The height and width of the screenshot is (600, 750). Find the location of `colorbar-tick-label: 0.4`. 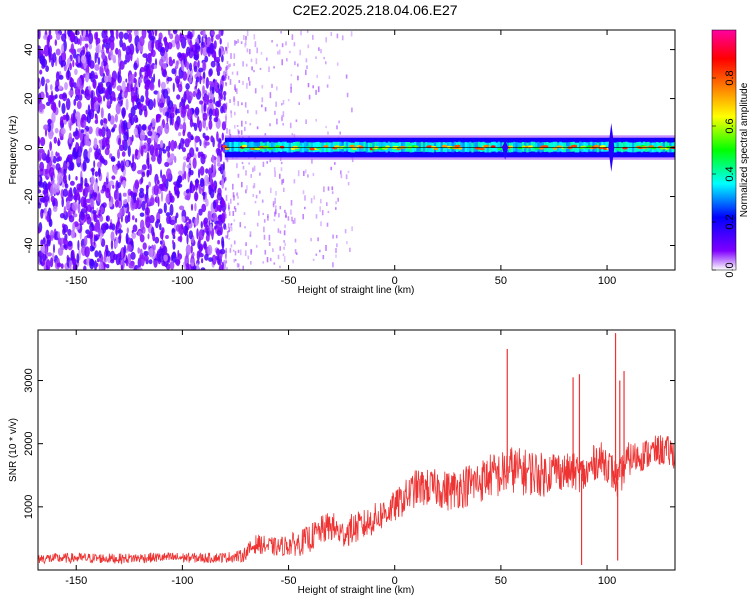

colorbar-tick-label: 0.4 is located at coordinates (730, 173).